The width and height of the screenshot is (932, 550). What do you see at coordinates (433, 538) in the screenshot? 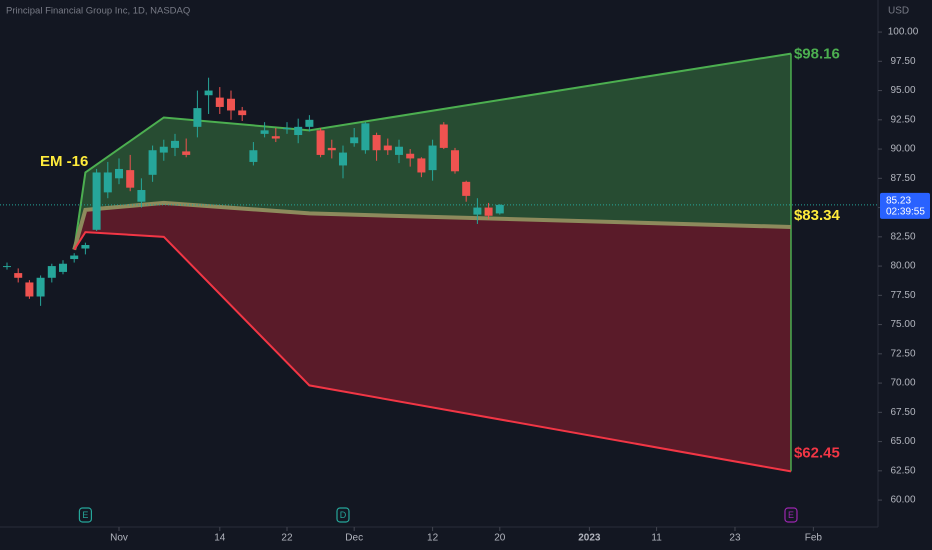
I see `x-tick-label: 12` at bounding box center [433, 538].